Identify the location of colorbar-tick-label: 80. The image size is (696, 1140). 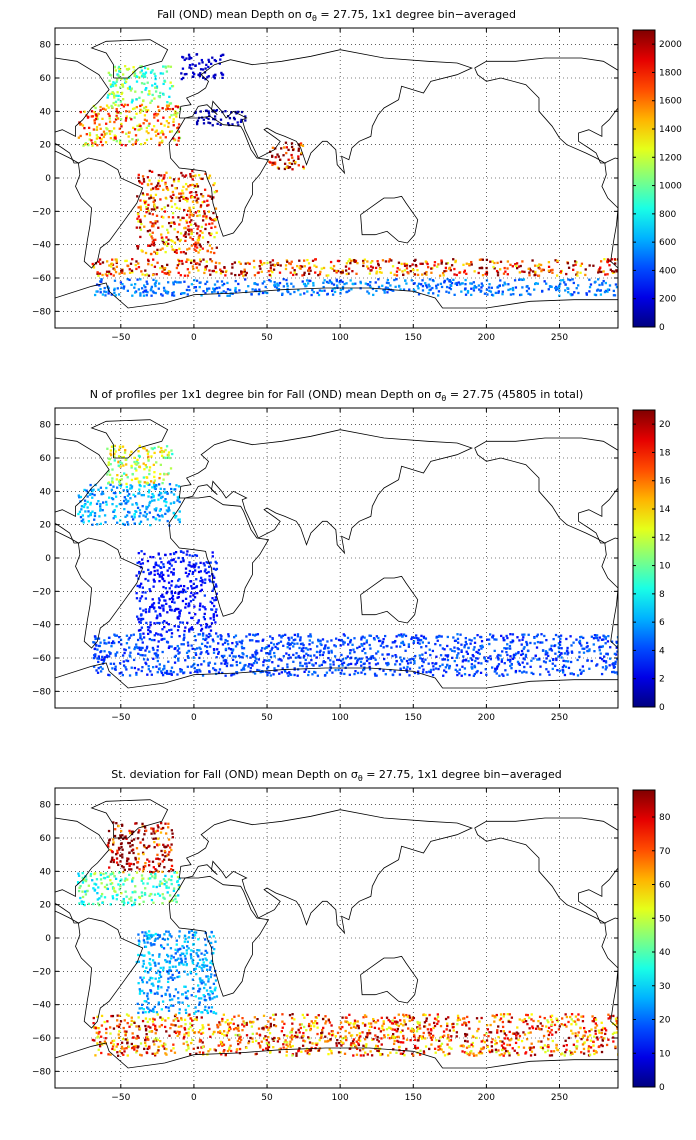
(665, 818).